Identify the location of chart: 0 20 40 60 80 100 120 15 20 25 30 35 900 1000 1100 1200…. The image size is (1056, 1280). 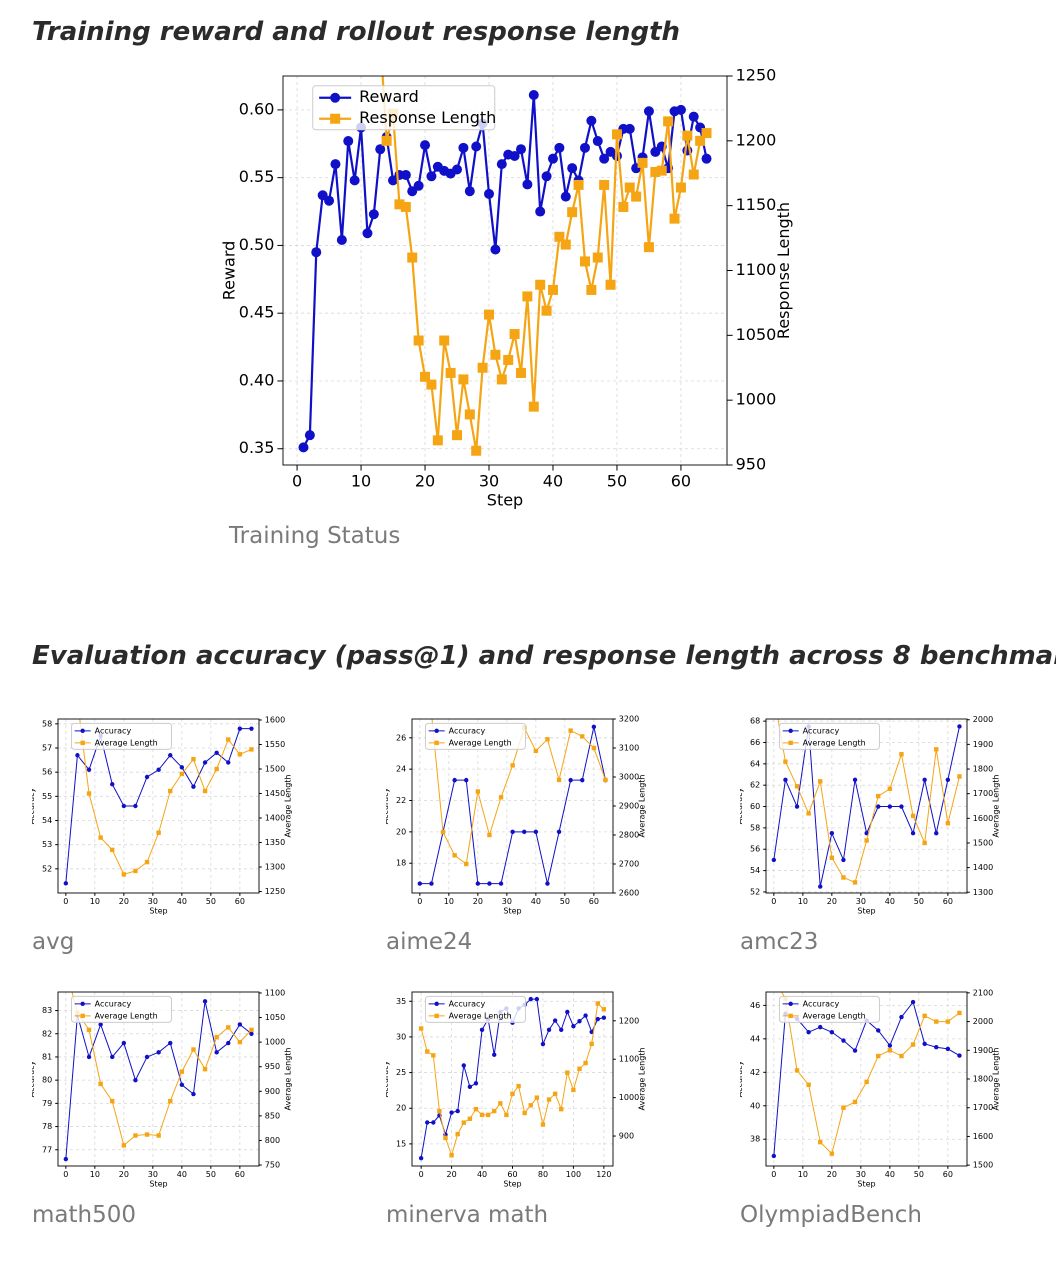
(516, 1090).